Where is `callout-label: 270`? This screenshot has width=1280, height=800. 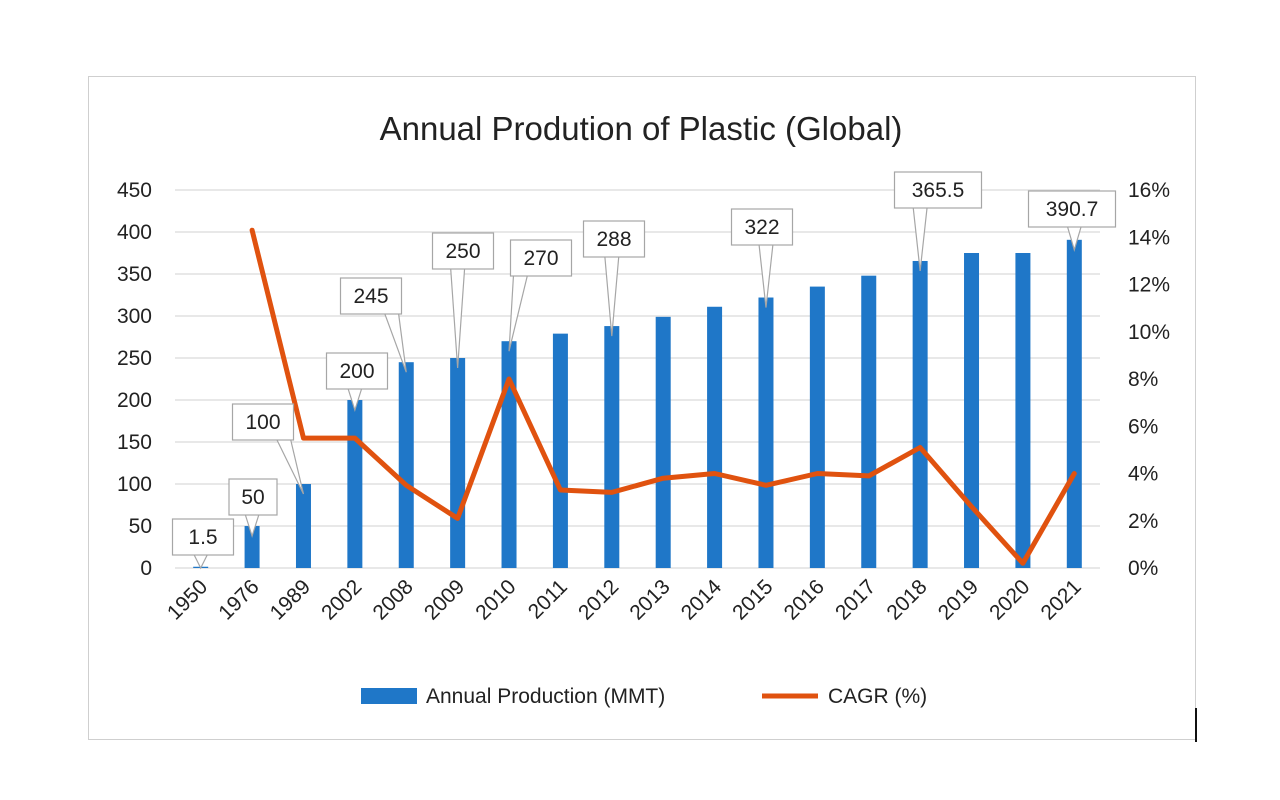 callout-label: 270 is located at coordinates (540, 258).